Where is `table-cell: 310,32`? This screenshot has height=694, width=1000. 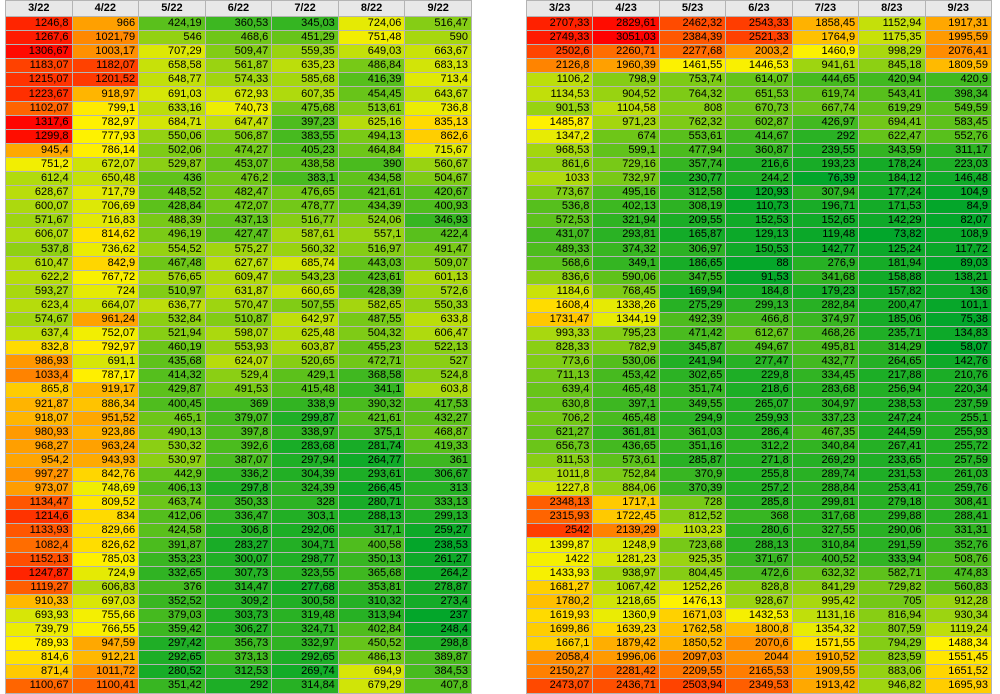
table-cell: 310,32 is located at coordinates (371, 601).